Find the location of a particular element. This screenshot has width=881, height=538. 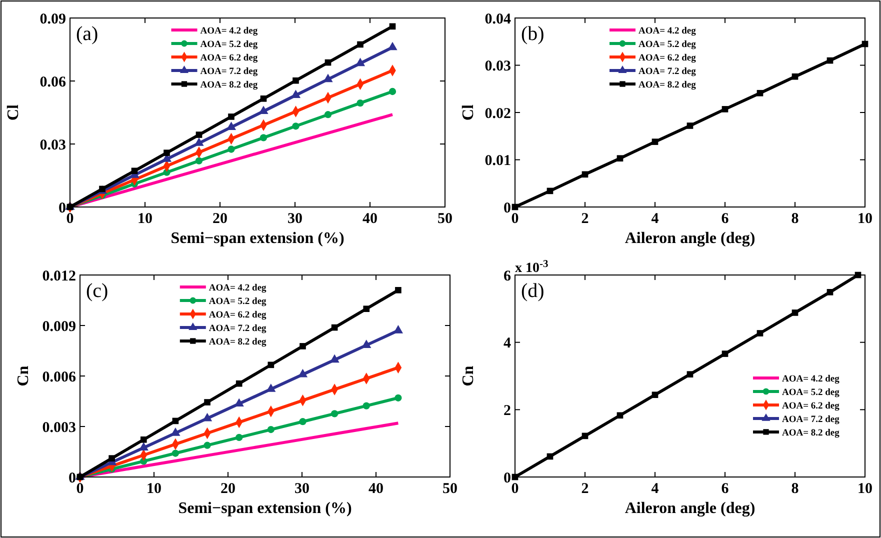

y-tick-label: 0.04 is located at coordinates (498, 19).